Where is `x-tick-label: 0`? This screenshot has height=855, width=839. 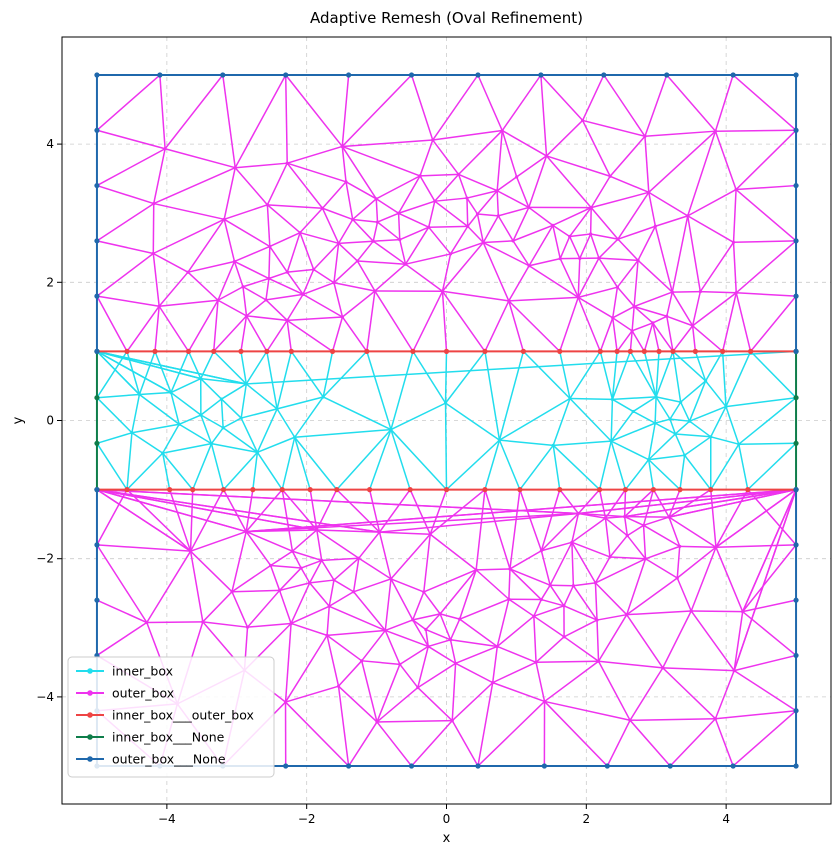
x-tick-label: 0 is located at coordinates (447, 819).